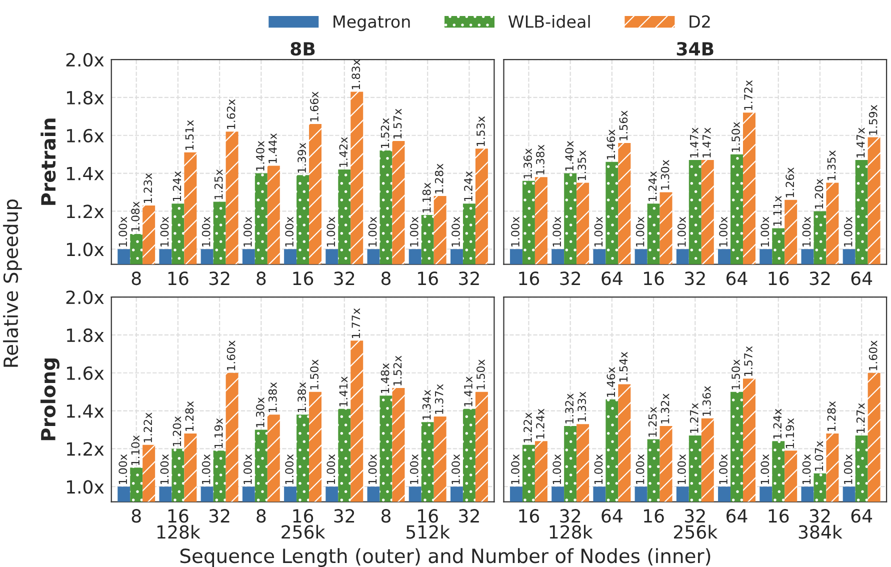 The image size is (891, 567). I want to click on data-label: 1.22x, so click(528, 427).